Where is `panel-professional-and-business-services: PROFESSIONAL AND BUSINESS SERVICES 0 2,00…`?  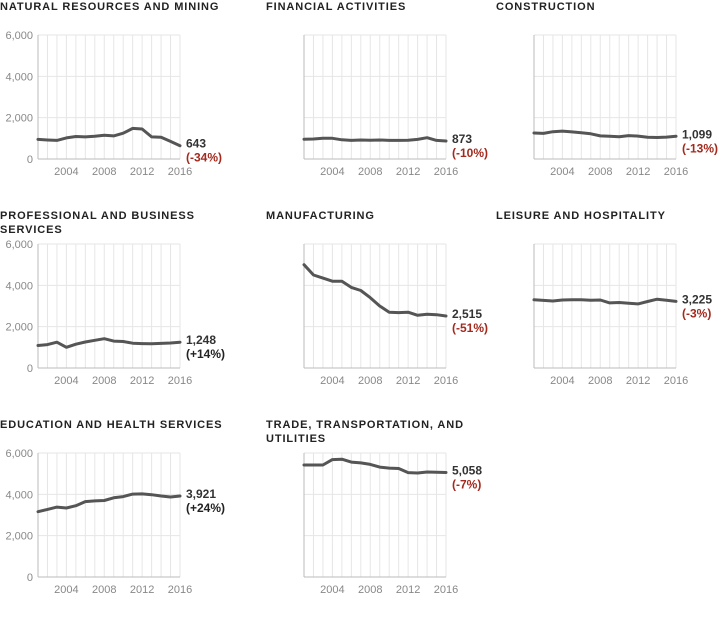
panel-professional-and-business-services: PROFESSIONAL AND BUSINESS SERVICES 0 2,00… is located at coordinates (115, 309).